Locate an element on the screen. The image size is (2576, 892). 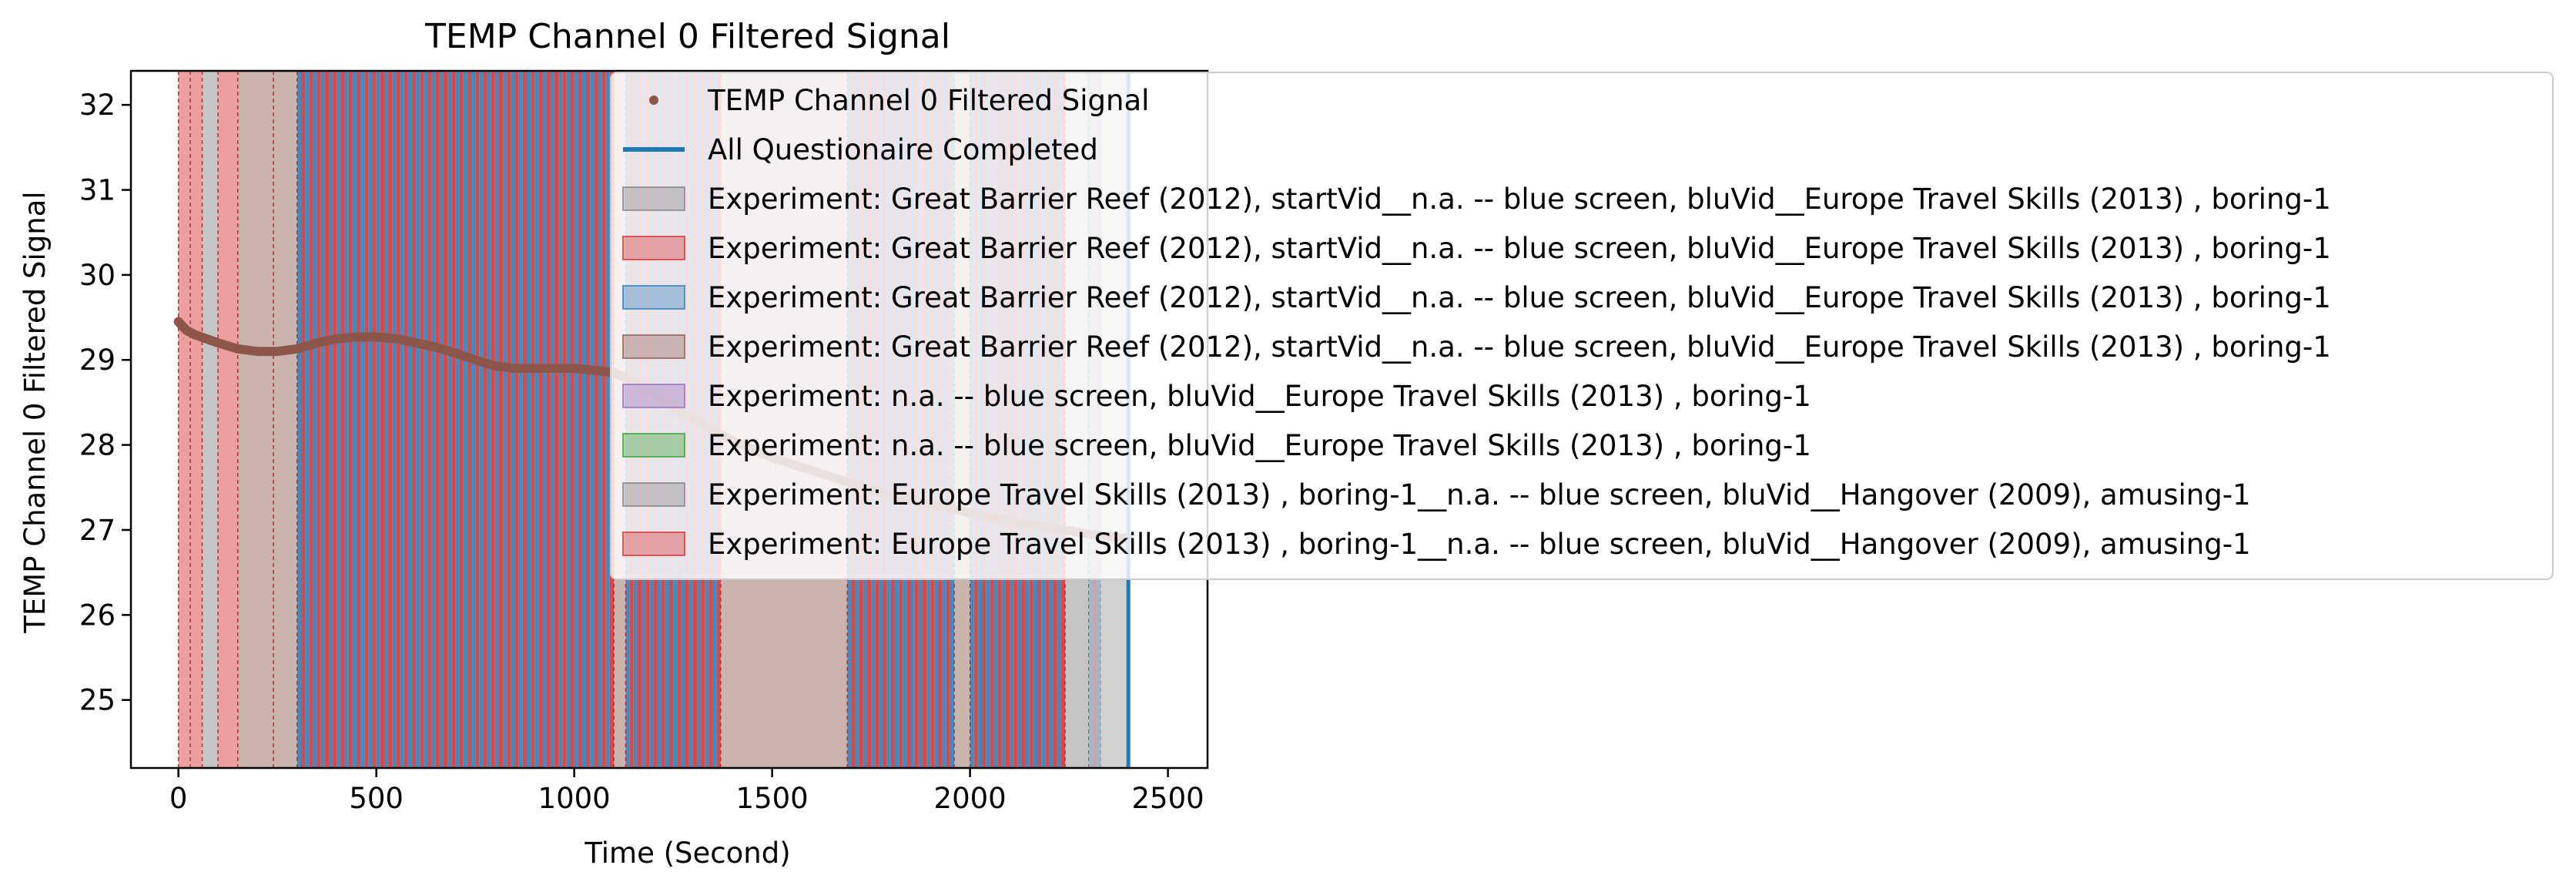
legend-marker is located at coordinates (653, 101).